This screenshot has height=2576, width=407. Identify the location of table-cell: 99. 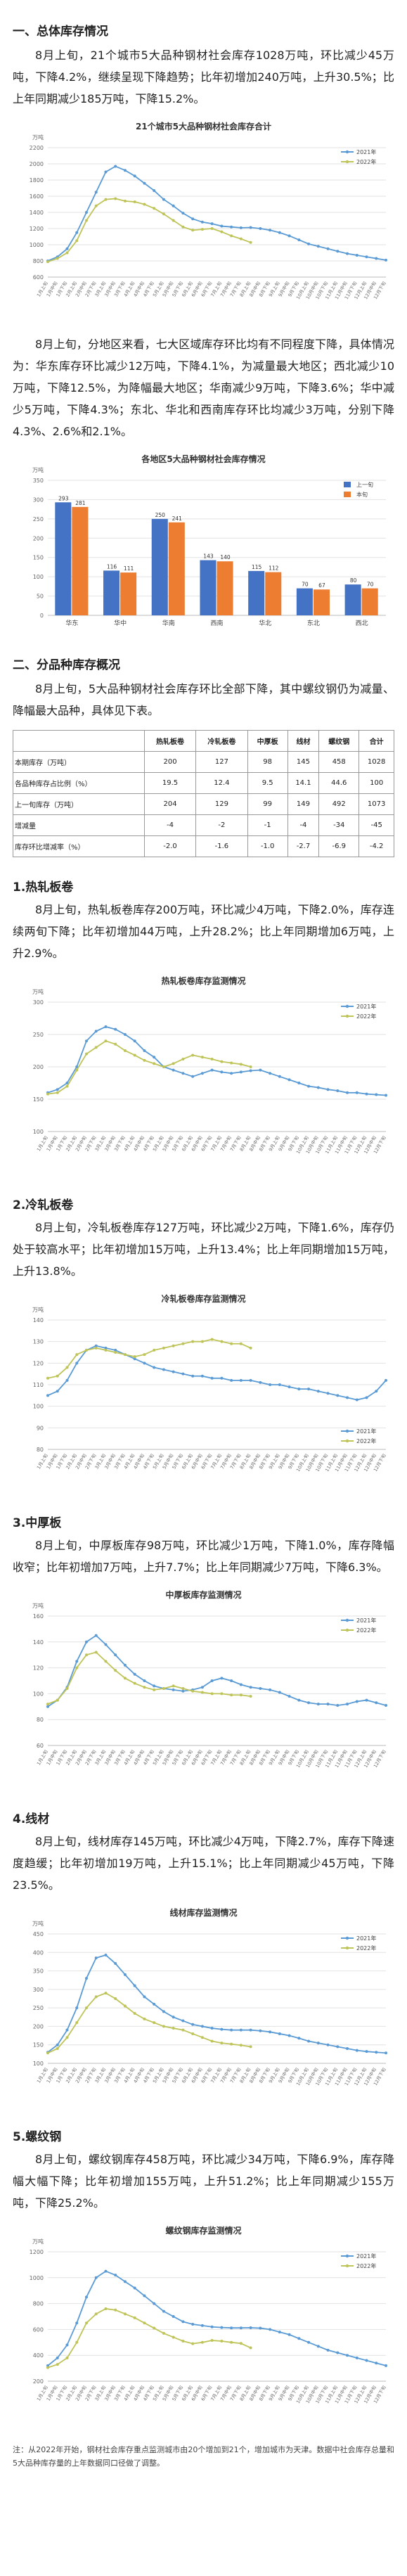
(267, 804).